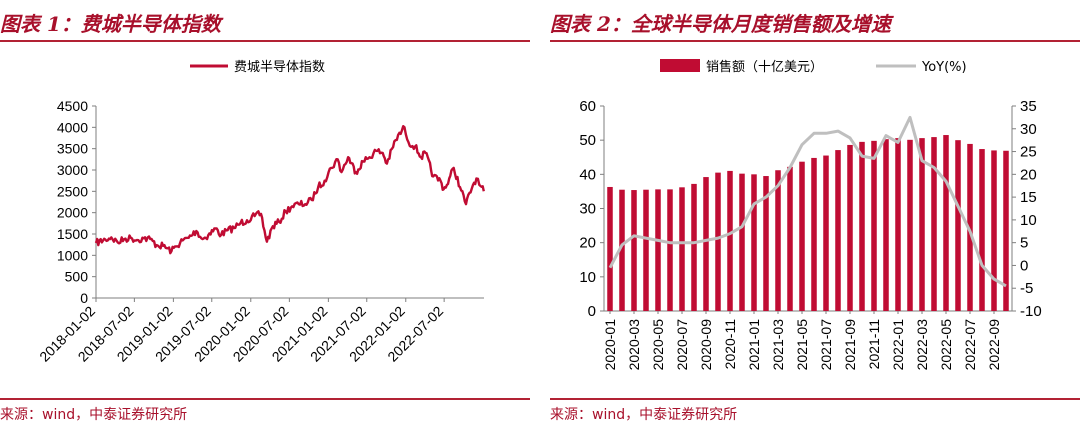 This screenshot has width=1080, height=435. Describe the element at coordinates (610, 345) in the screenshot. I see `chart2-x-tick-label: 2020-01` at that location.